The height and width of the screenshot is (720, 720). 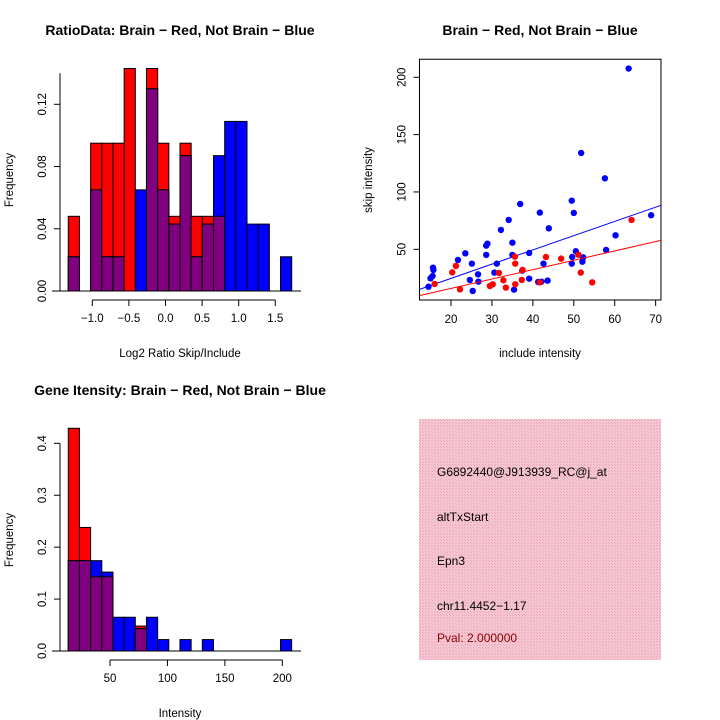 I want to click on h3-x-tick-label: 200, so click(x=282, y=679).